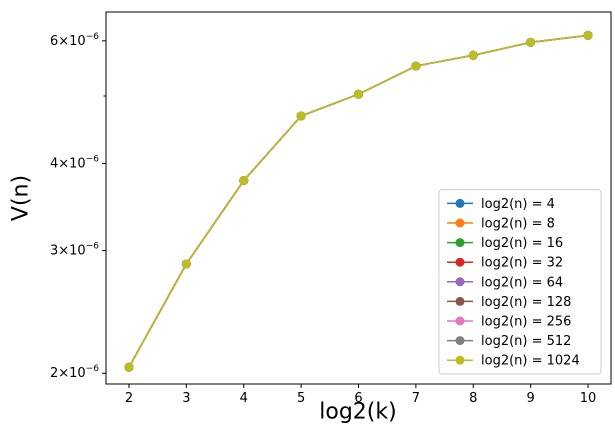  What do you see at coordinates (78, 206) in the screenshot?
I see `y-axis: 2×10⁻⁶ 3×10⁻⁶ 4×10⁻⁶ 6×10⁻⁶` at bounding box center [78, 206].